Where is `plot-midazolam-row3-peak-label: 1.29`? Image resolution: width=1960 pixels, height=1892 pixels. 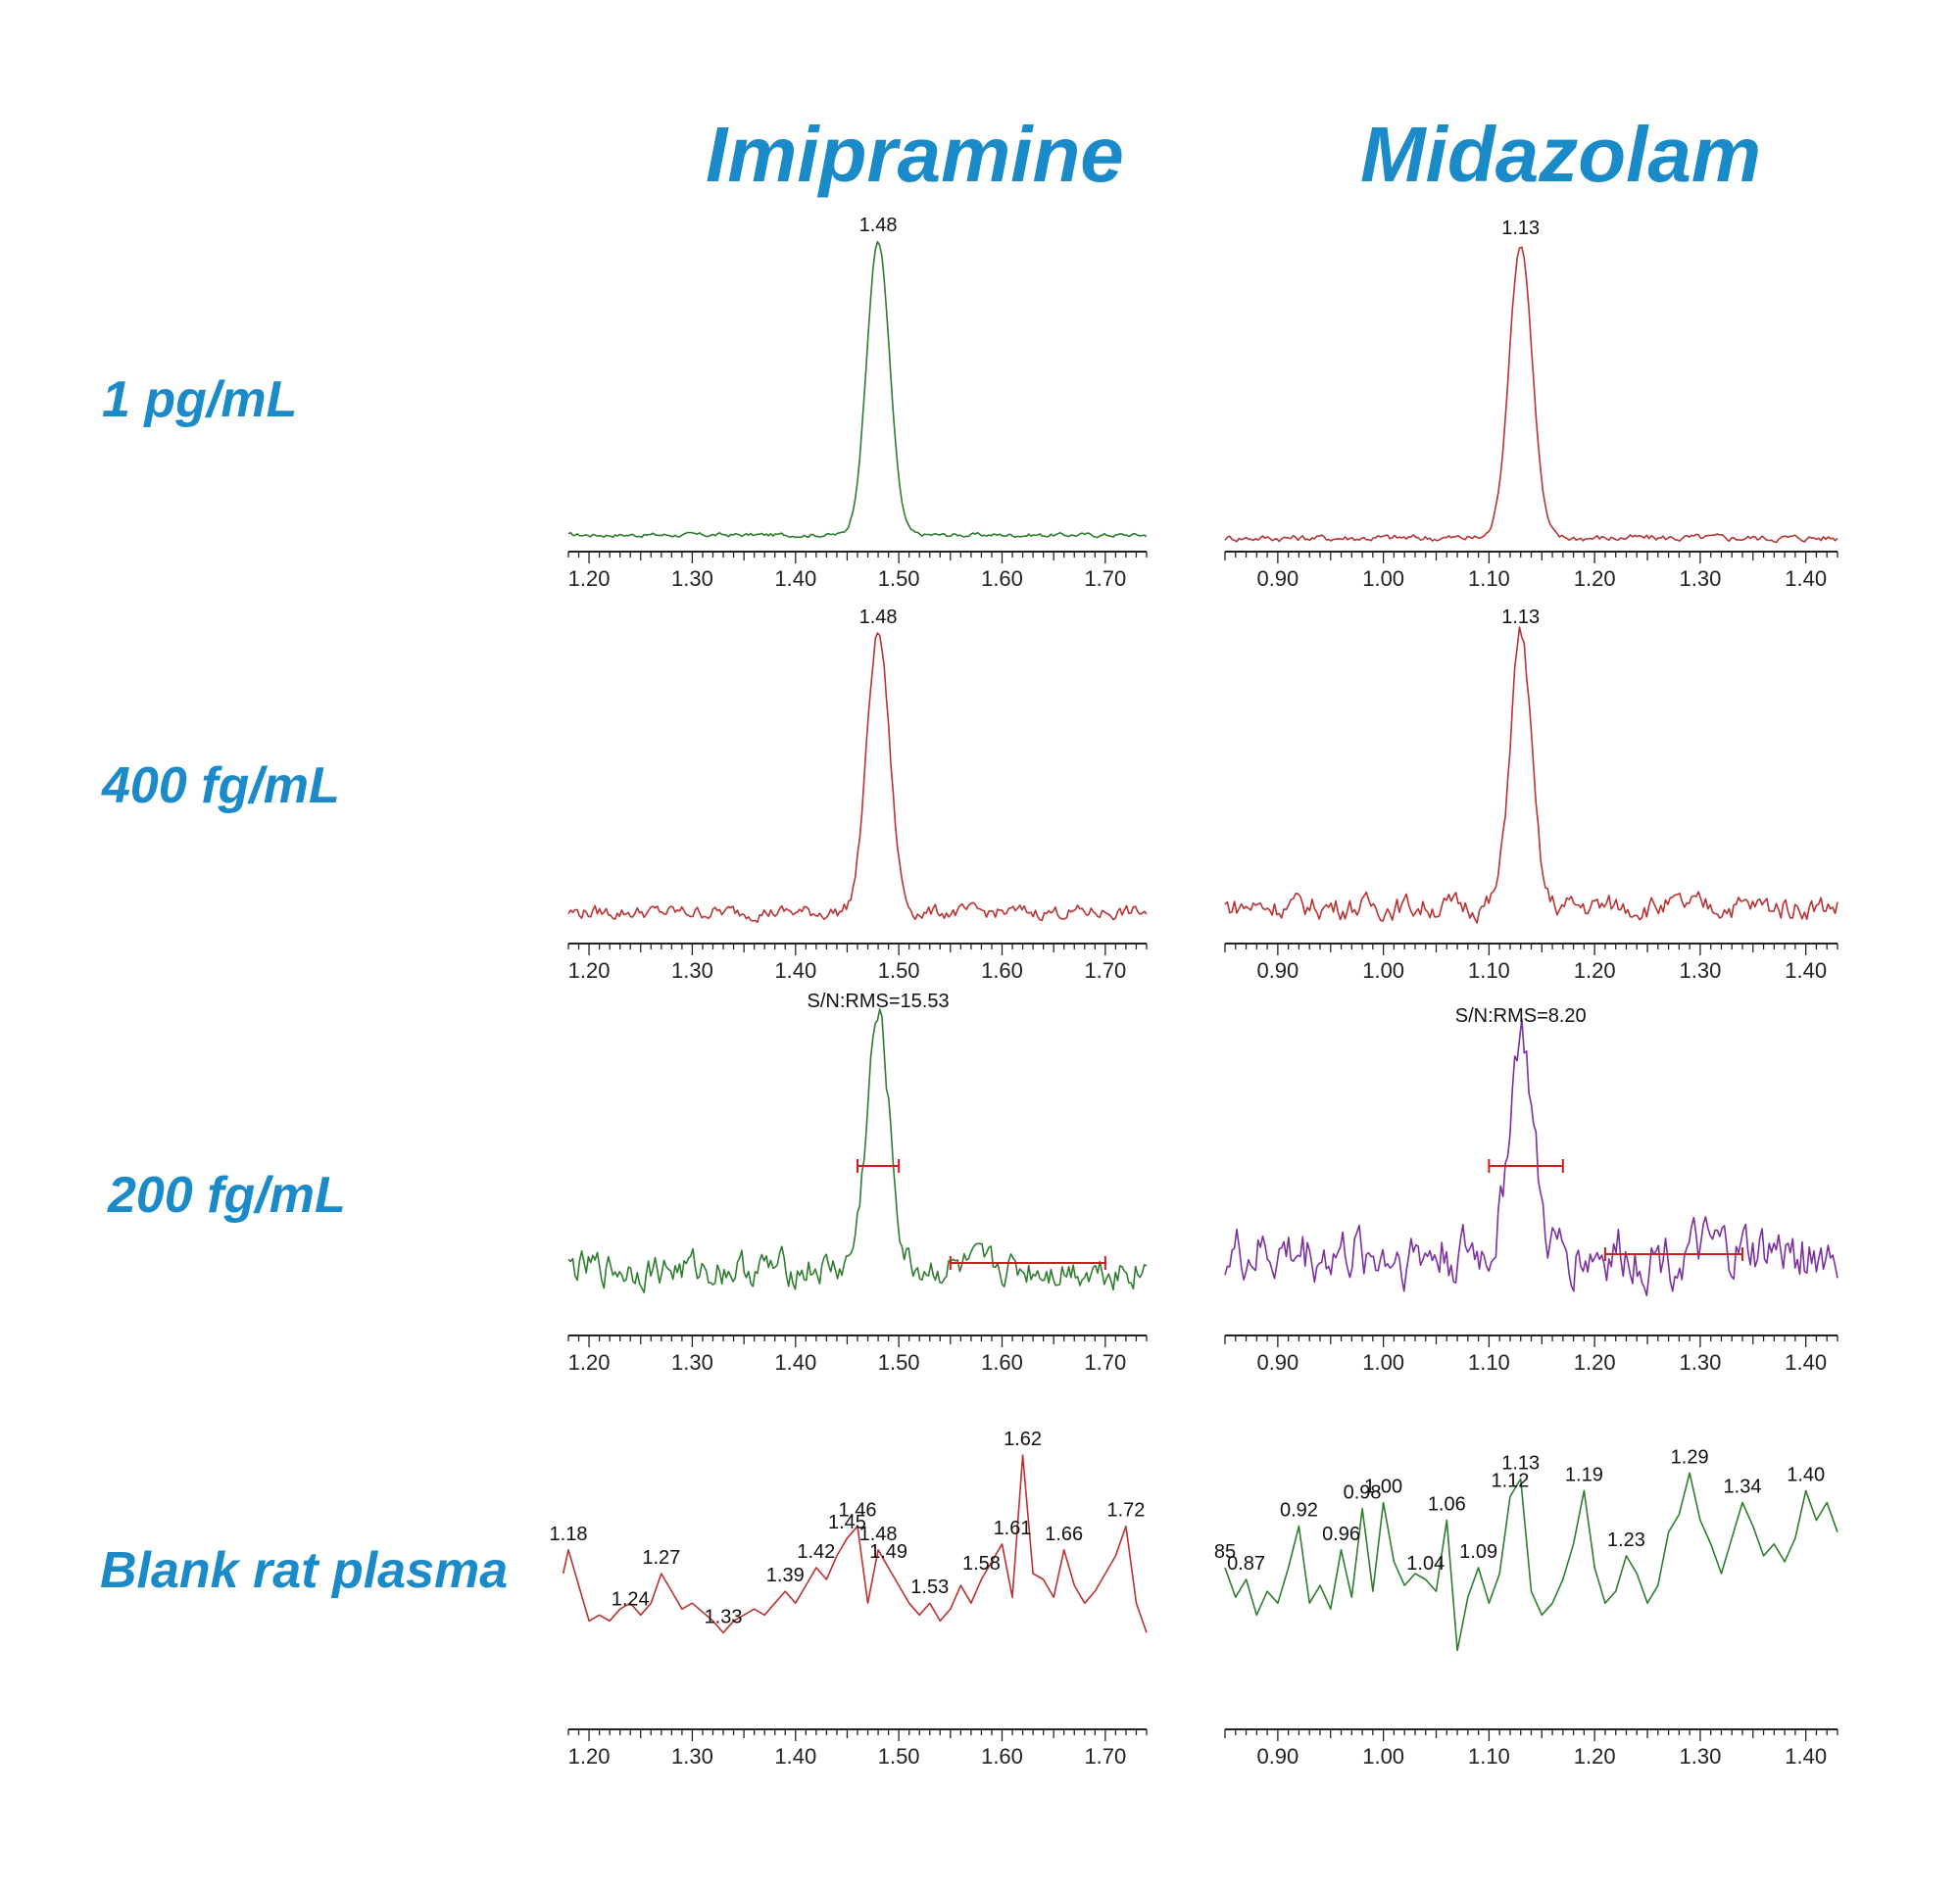
plot-midazolam-row3-peak-label: 1.29 is located at coordinates (1690, 1457).